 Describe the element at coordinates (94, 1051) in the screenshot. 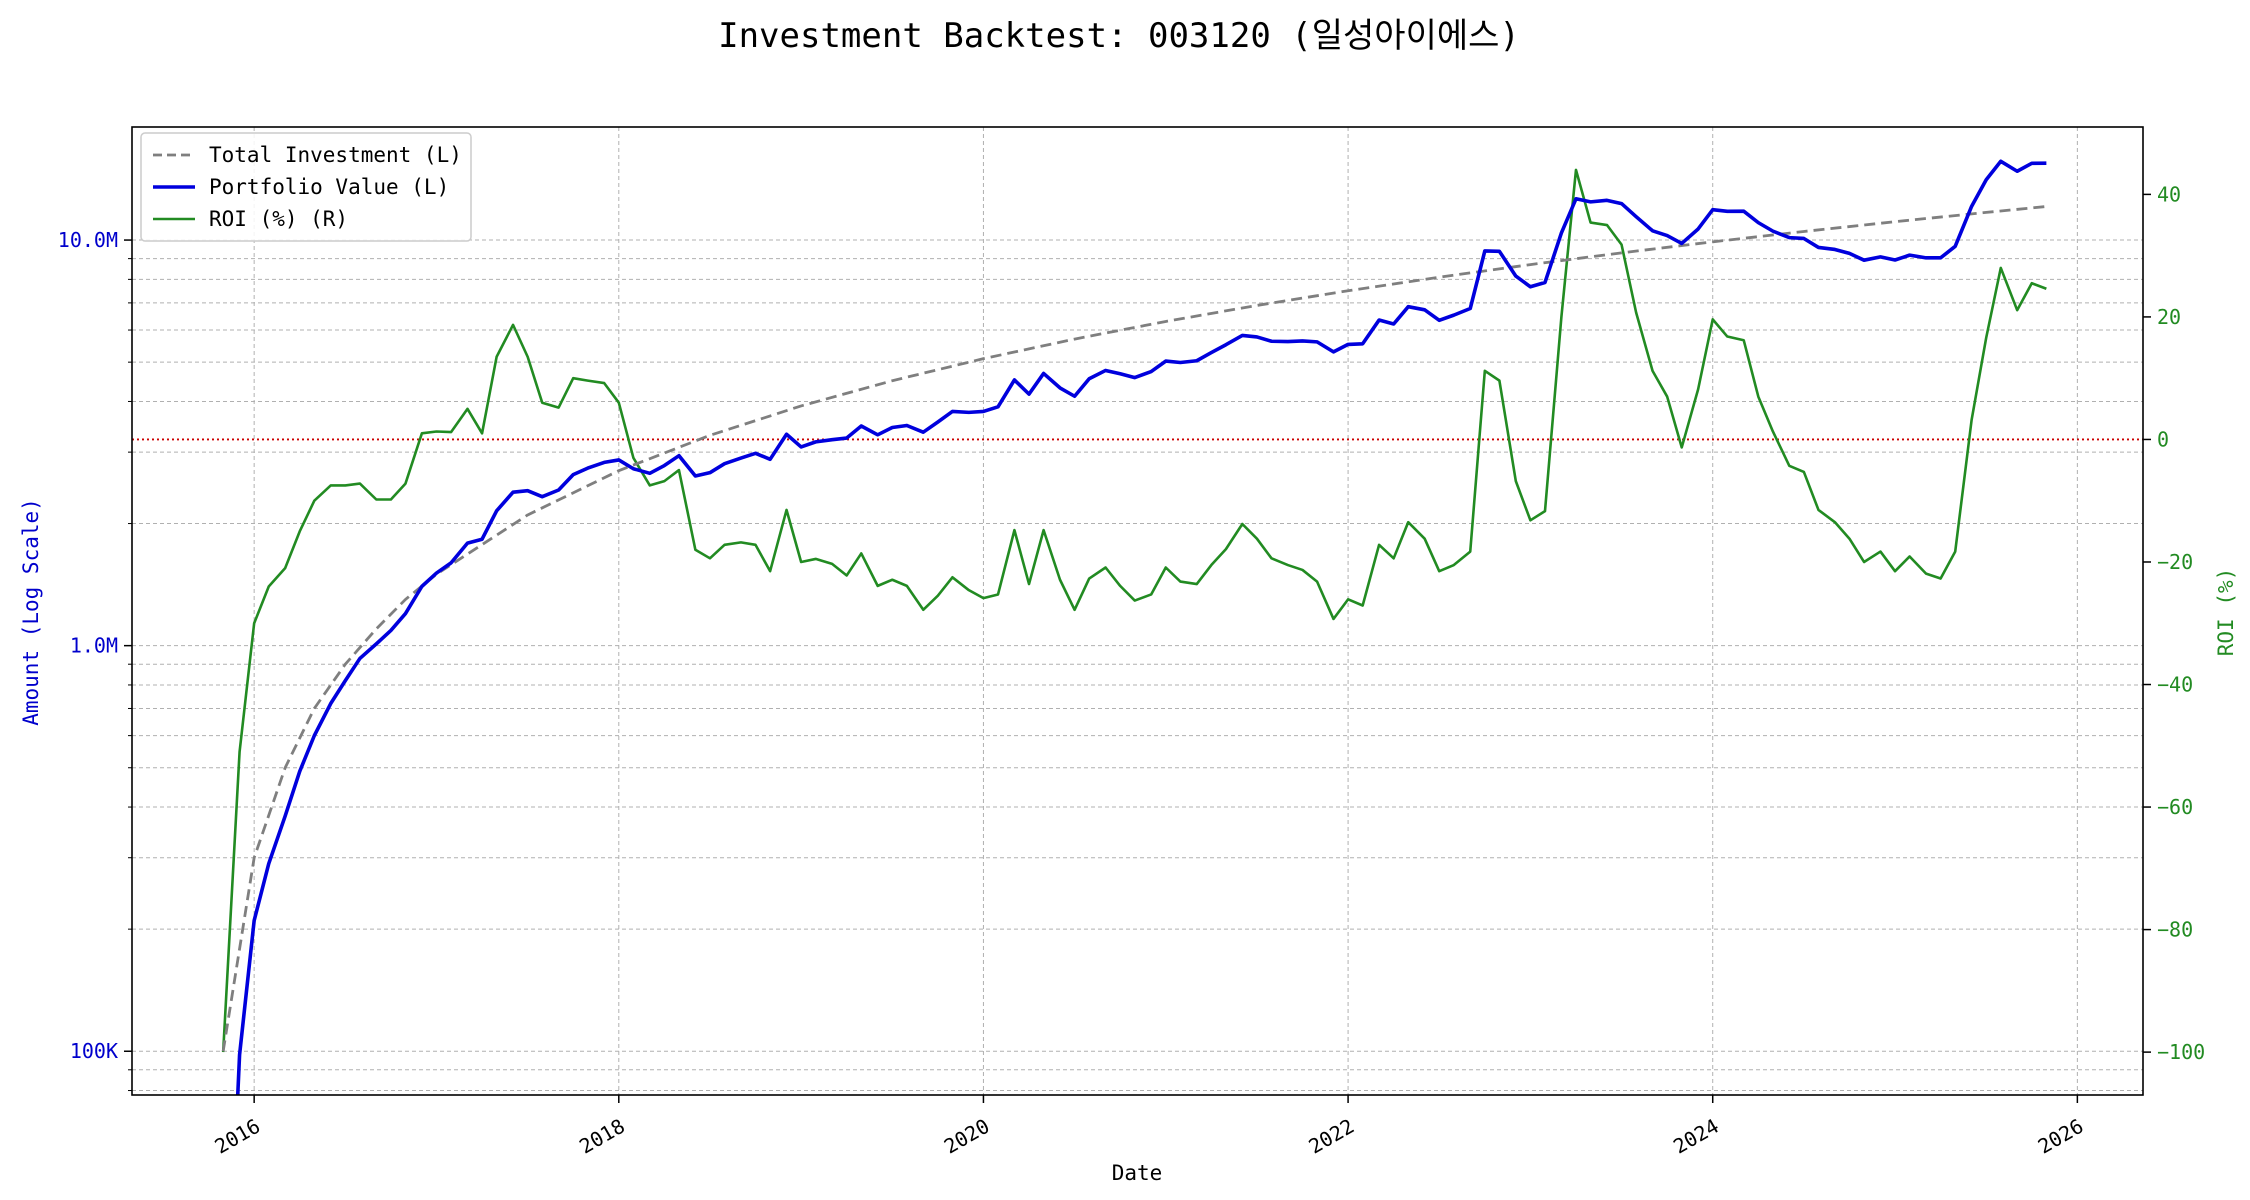

I see `left-y-tick-label: 100K` at that location.